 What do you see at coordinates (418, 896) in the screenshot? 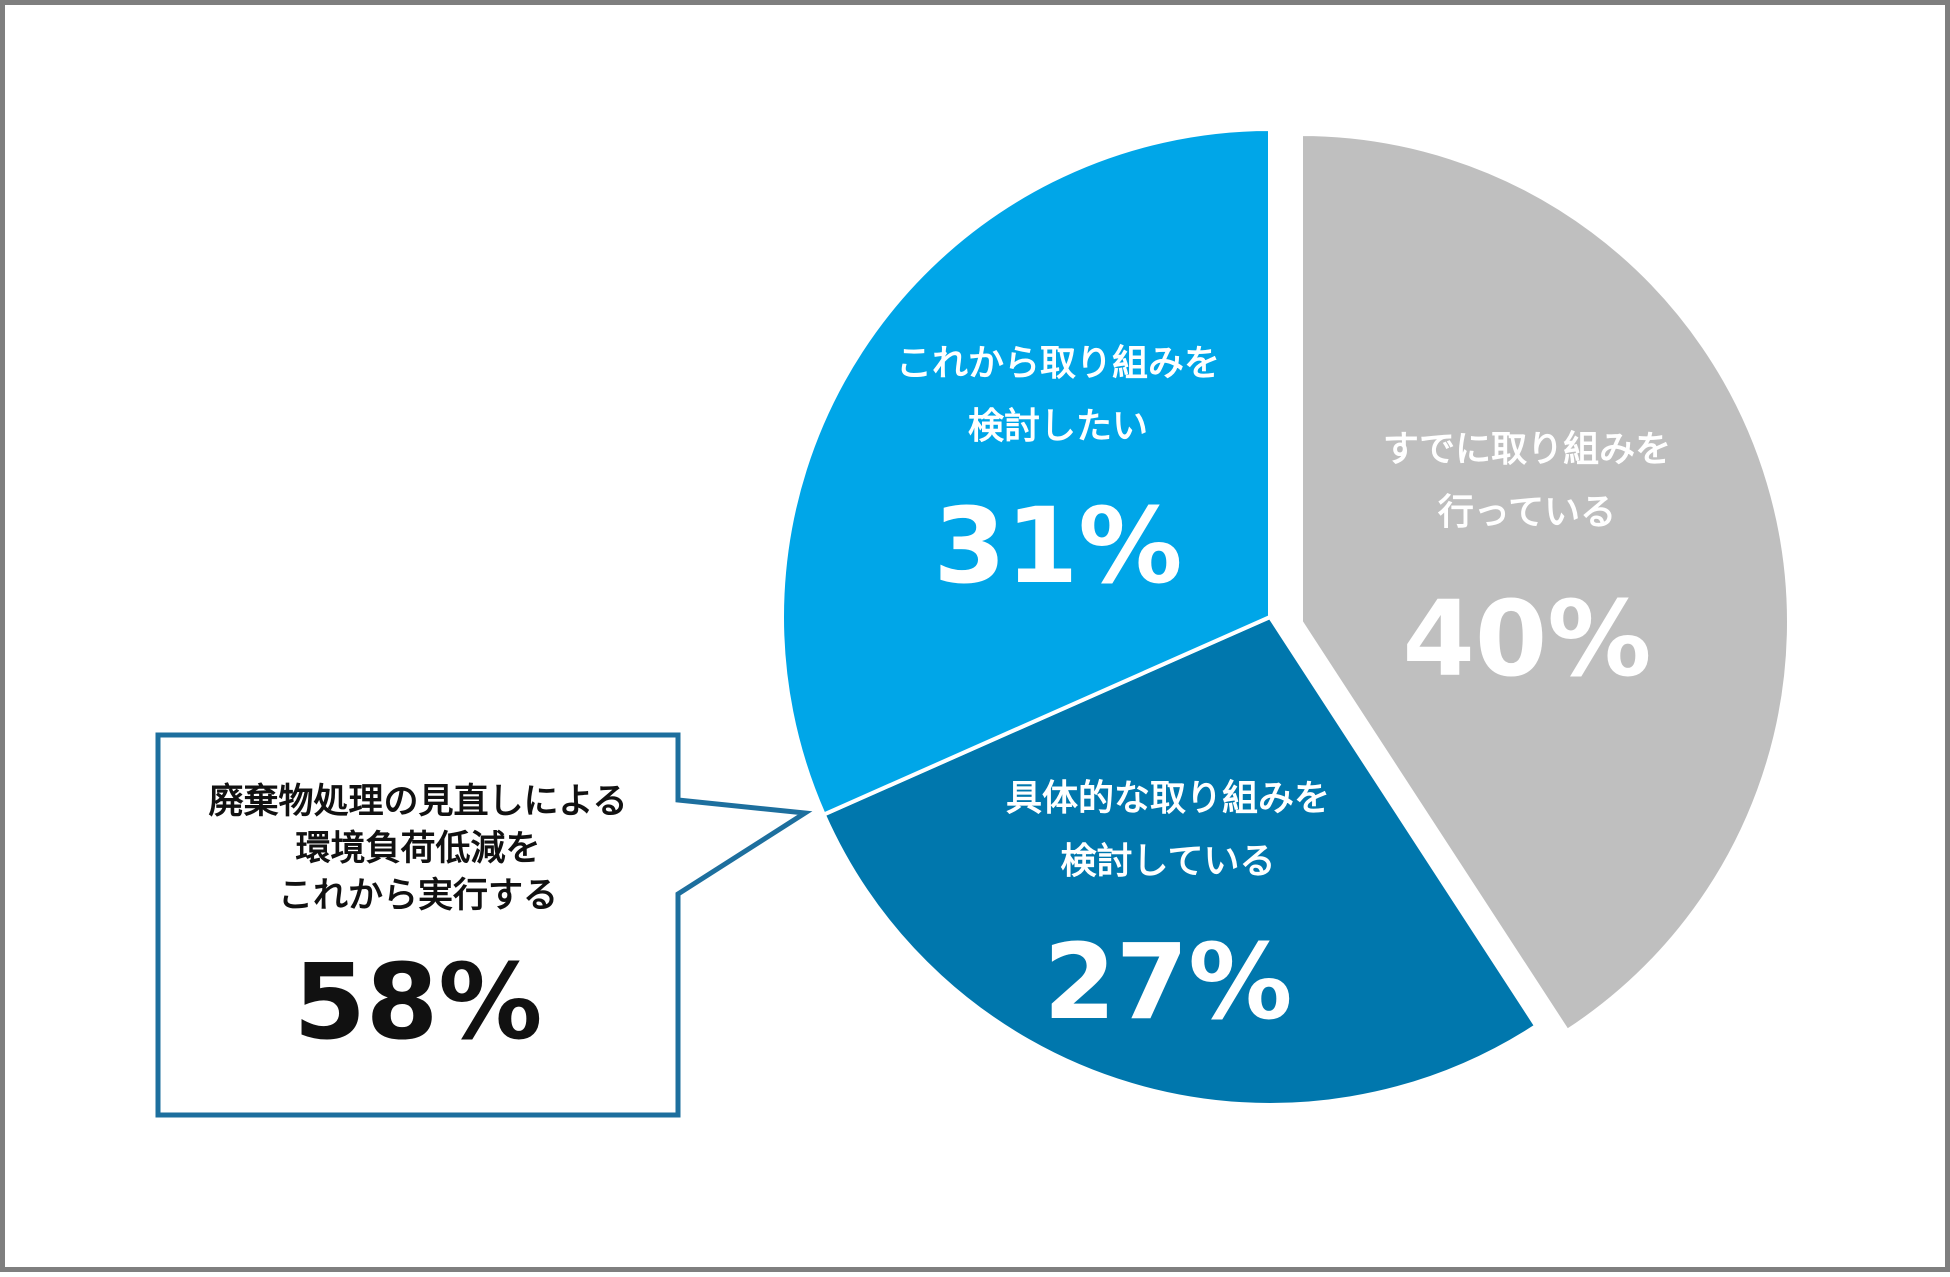
I see `callout-line-3: これから実行する` at bounding box center [418, 896].